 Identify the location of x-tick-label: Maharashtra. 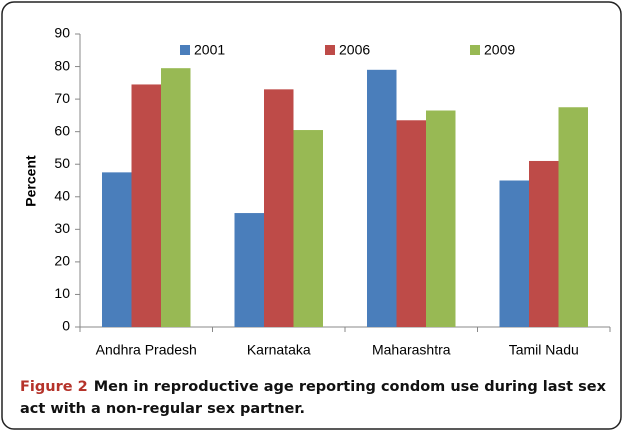
(411, 350).